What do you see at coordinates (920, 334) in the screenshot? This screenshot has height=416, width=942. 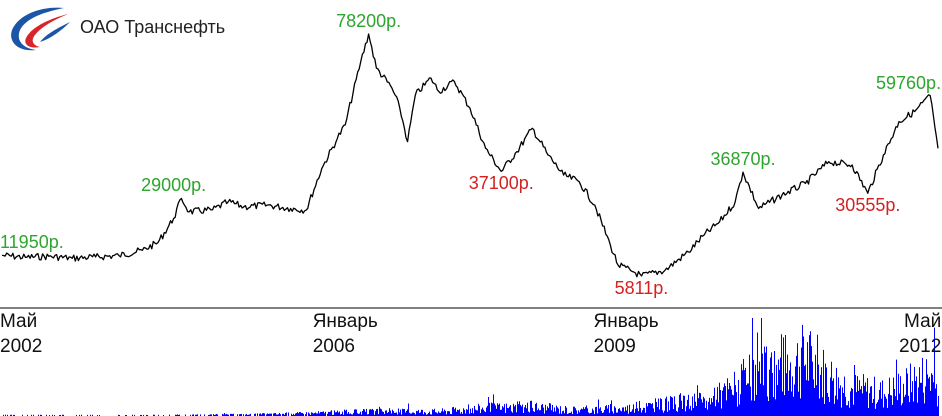 I see `x-tick-label: Май 2012` at bounding box center [920, 334].